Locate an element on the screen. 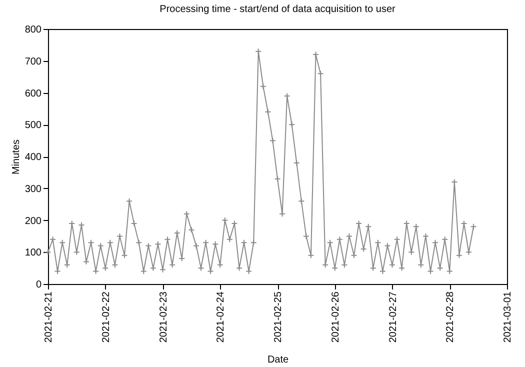 This screenshot has height=367, width=525. y-tick-label: 800 is located at coordinates (33, 30).